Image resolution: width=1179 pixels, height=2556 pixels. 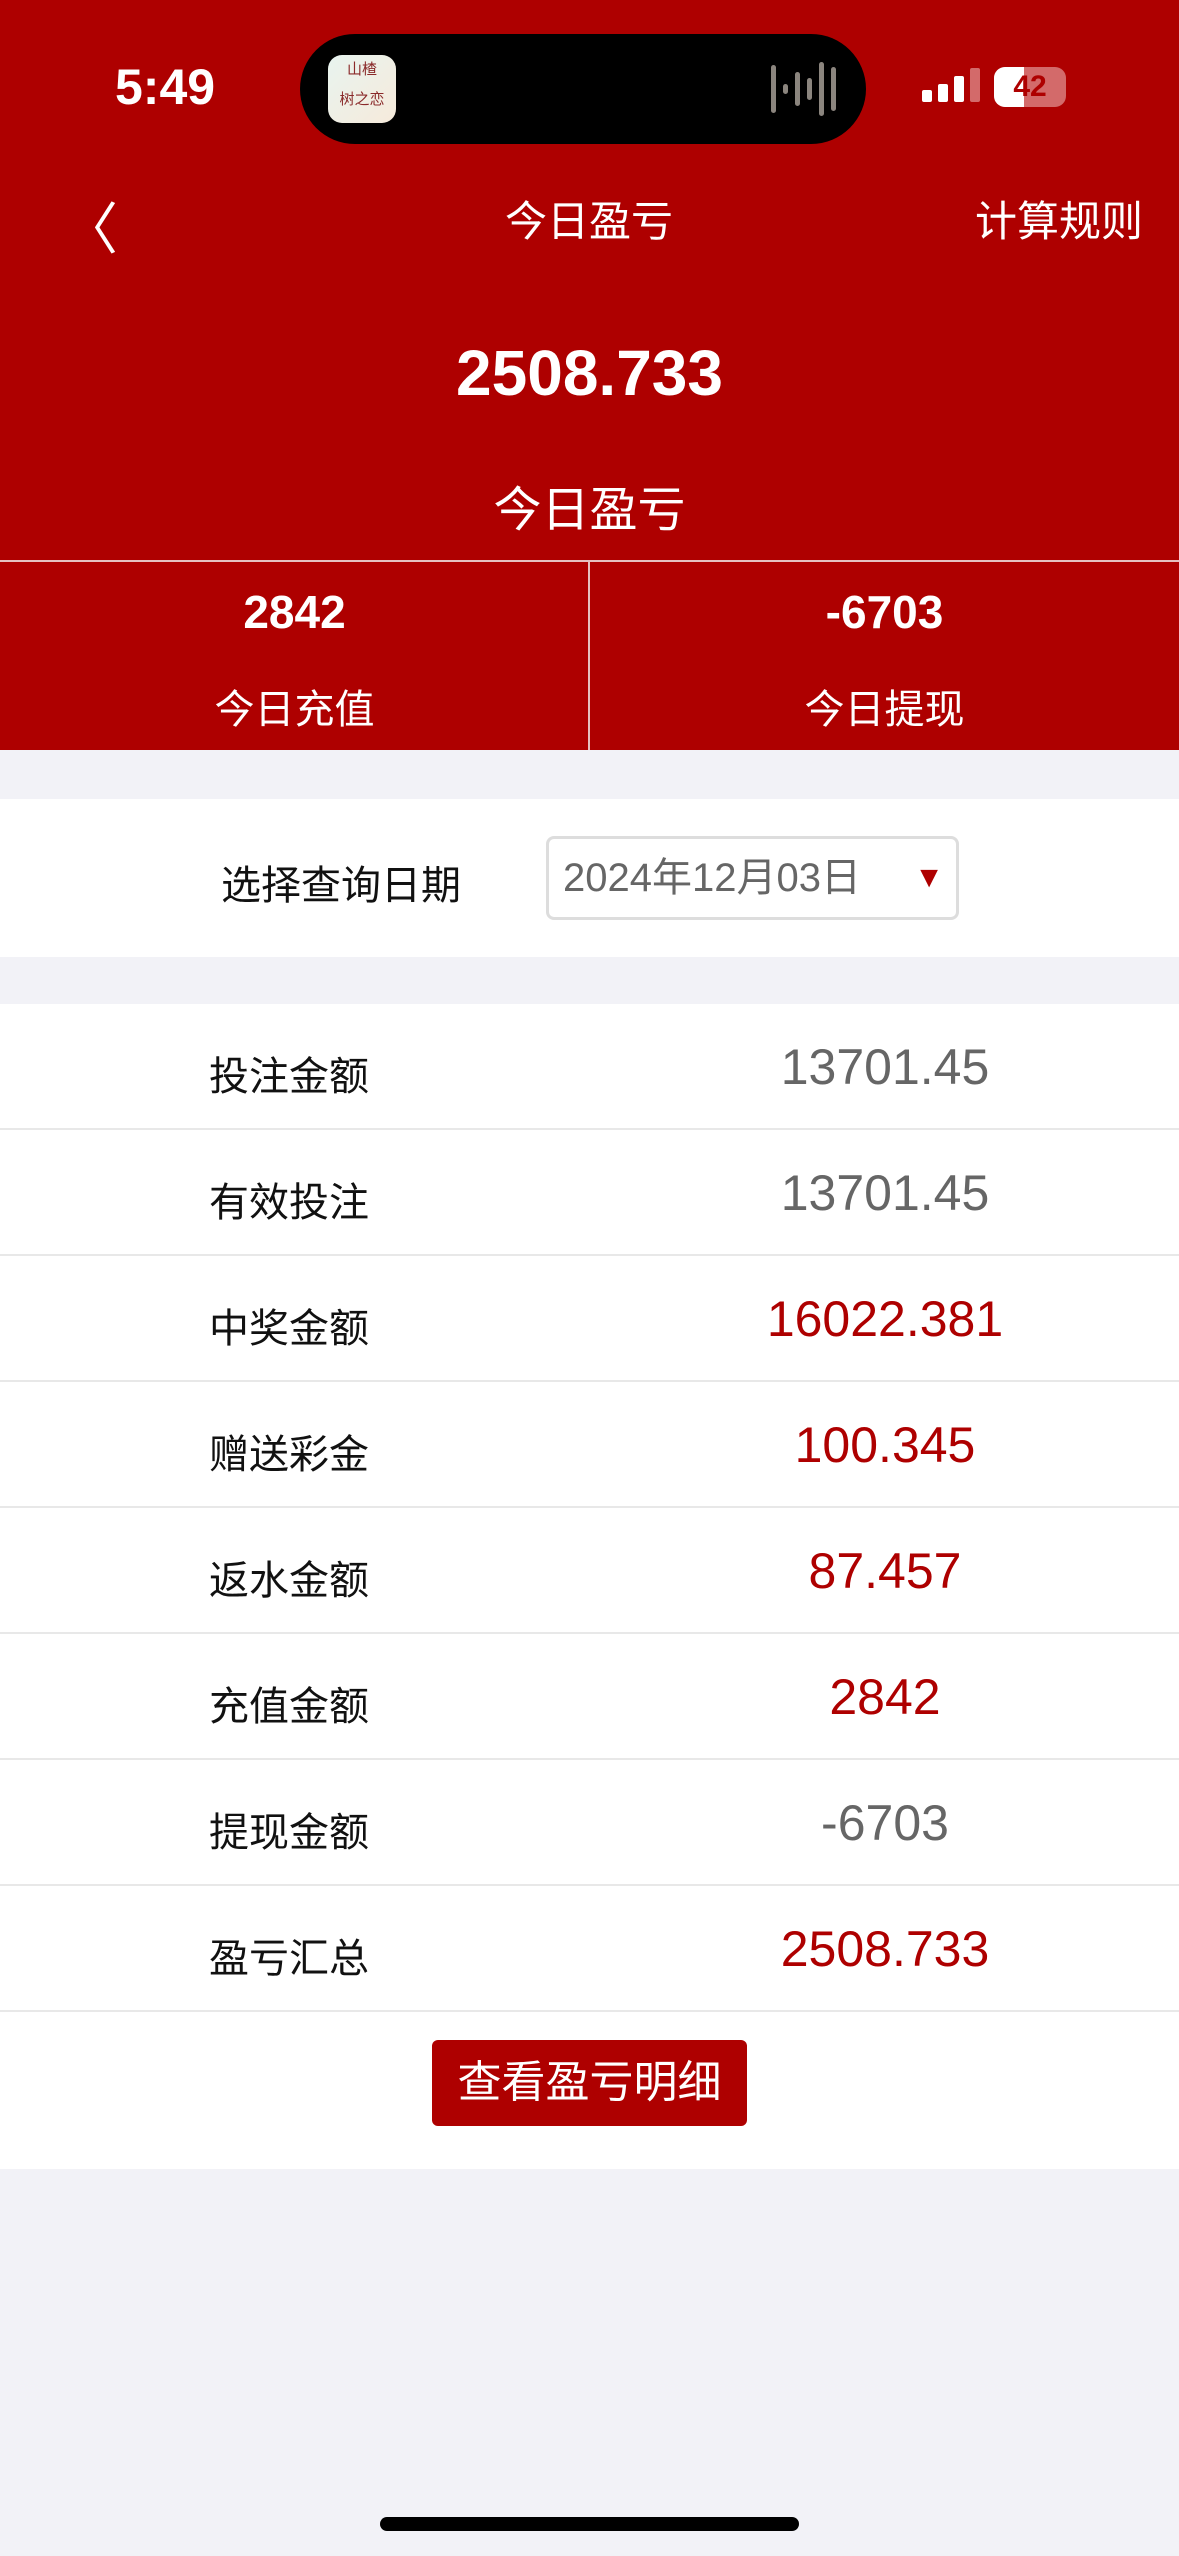 I want to click on dropdown-triangle-icon: ▼, so click(x=929, y=877).